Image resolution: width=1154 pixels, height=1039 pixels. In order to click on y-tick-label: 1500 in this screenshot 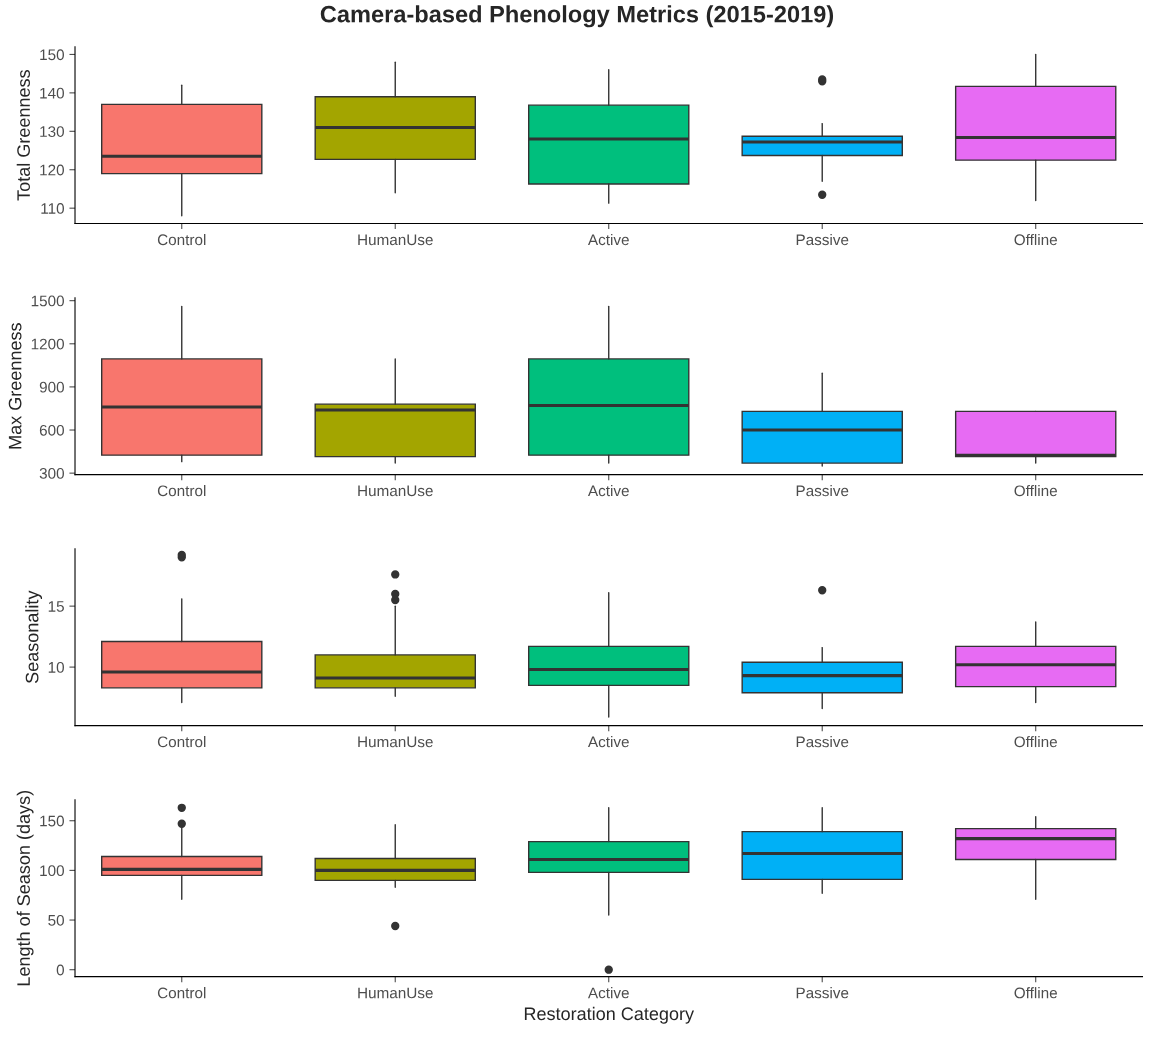, I will do `click(47, 301)`.